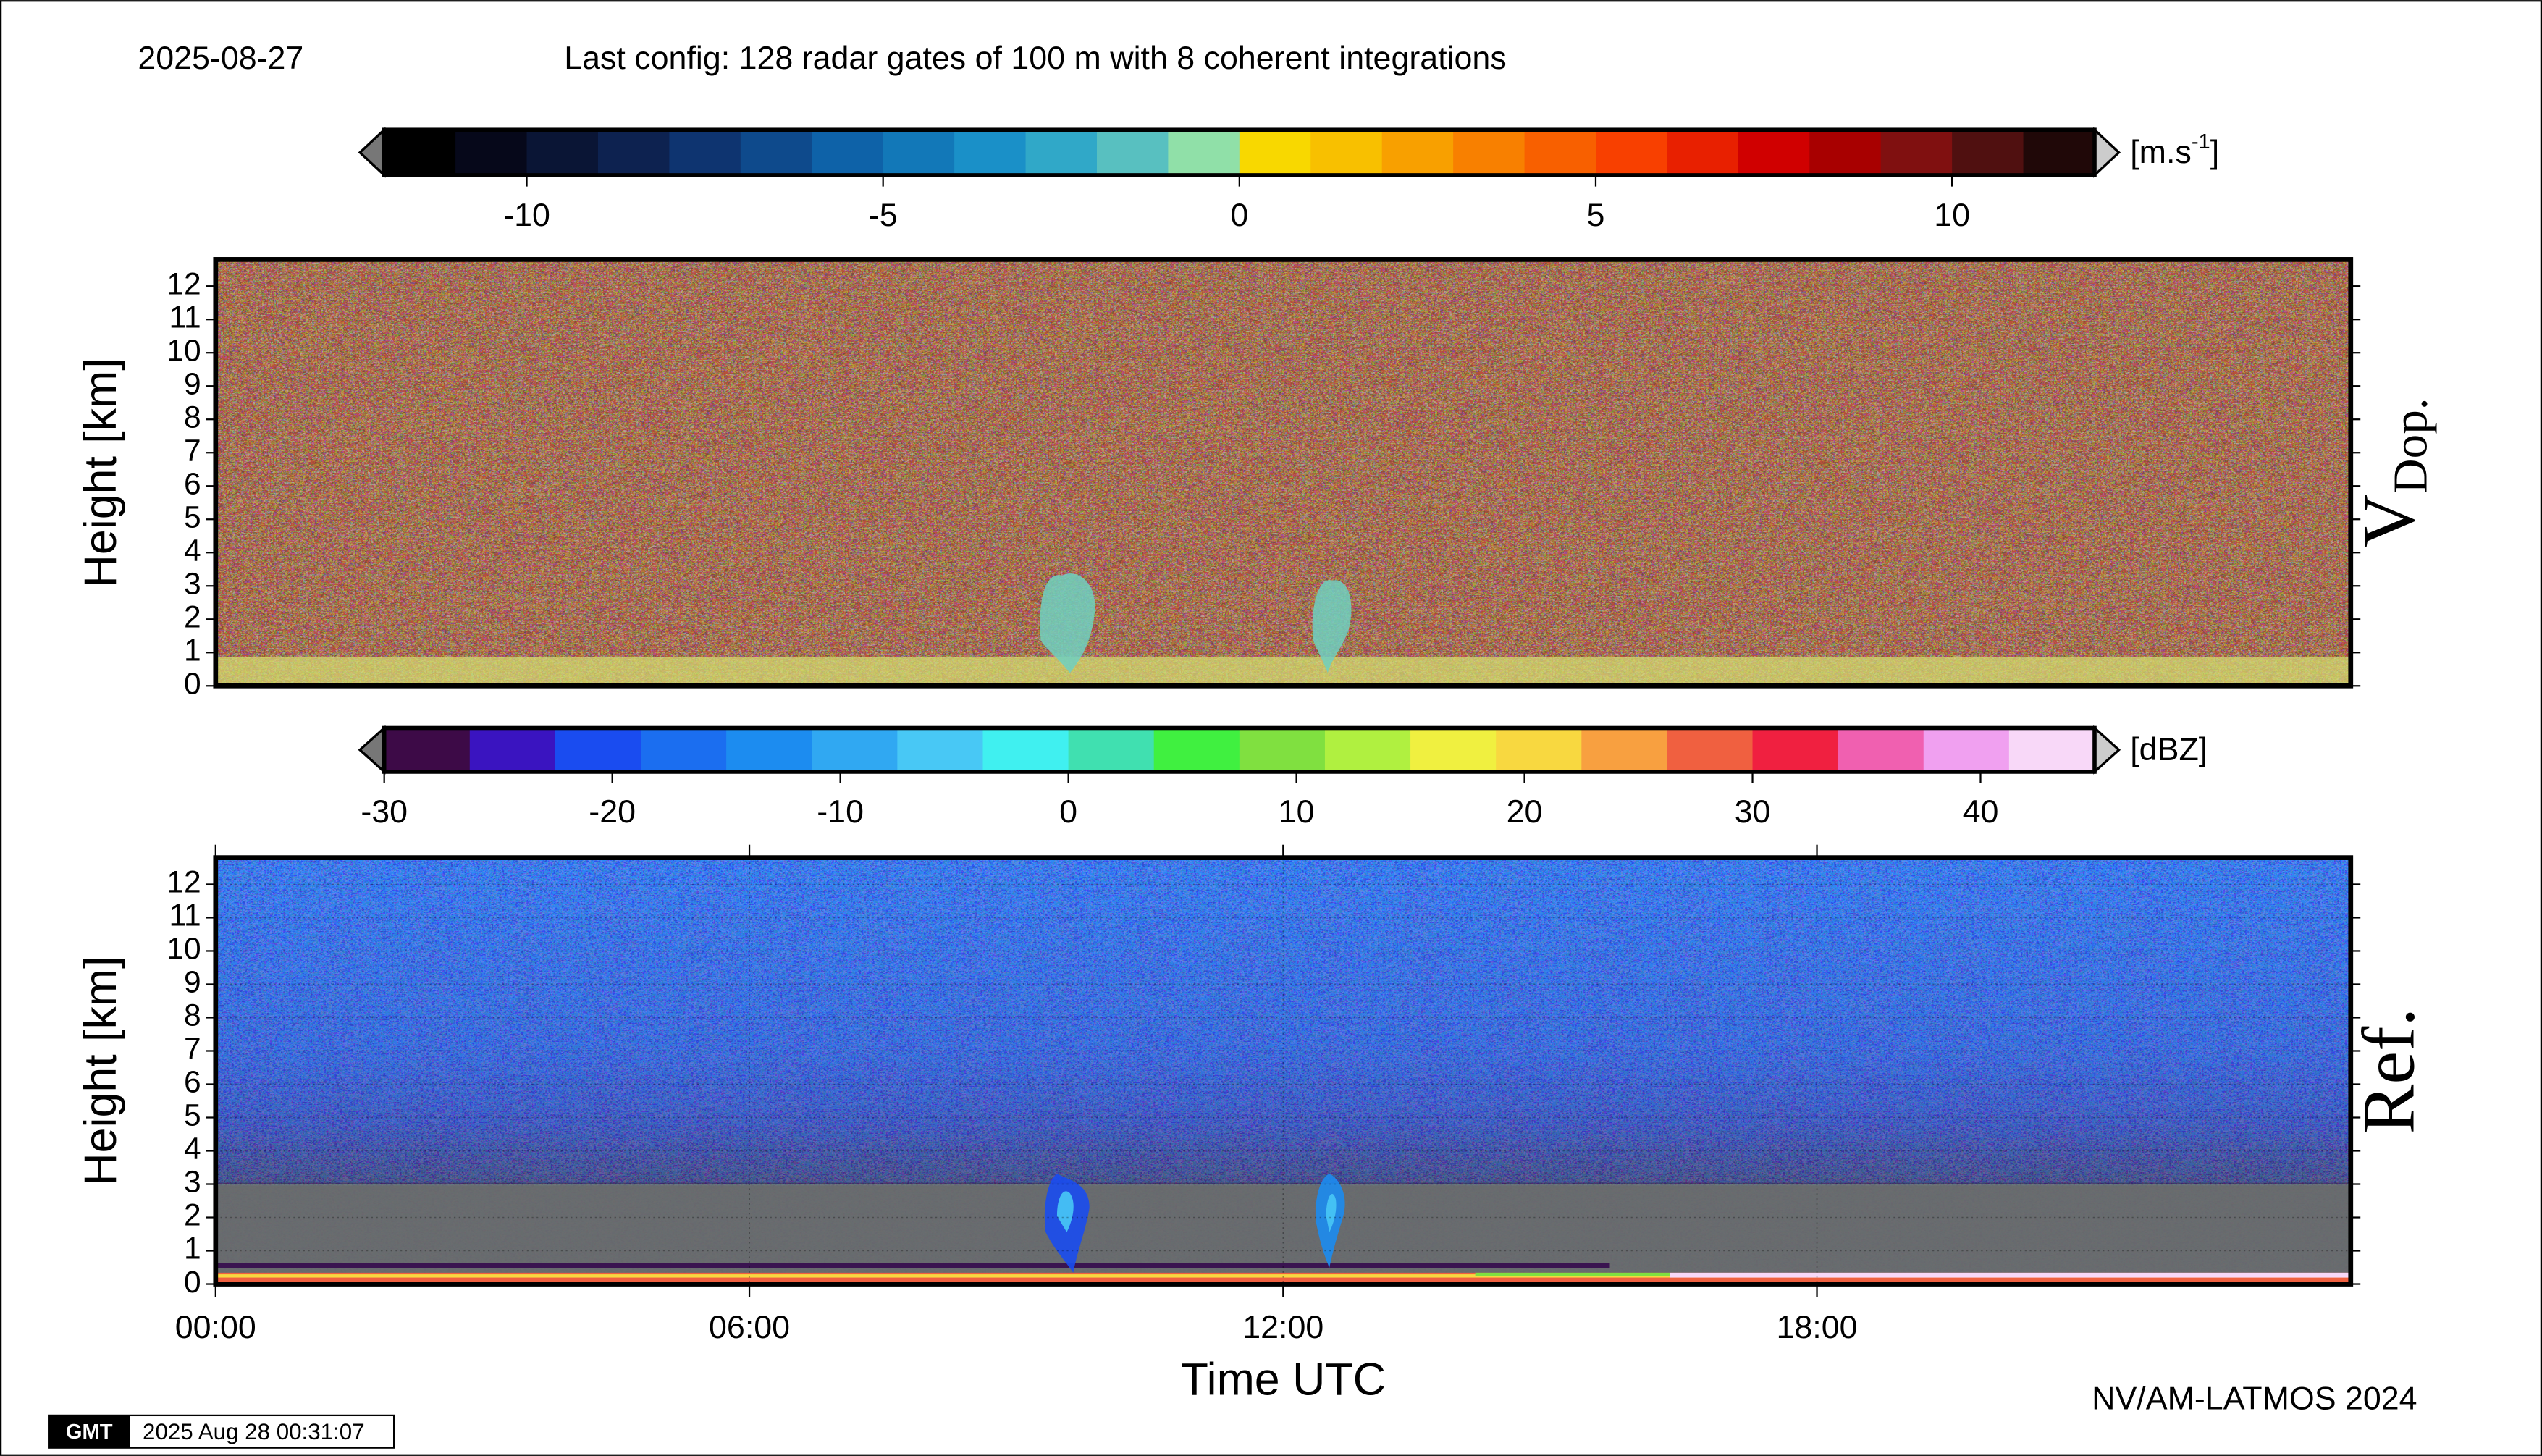 The width and height of the screenshot is (2542, 1456). I want to click on y-tick-label: 10, so click(184, 950).